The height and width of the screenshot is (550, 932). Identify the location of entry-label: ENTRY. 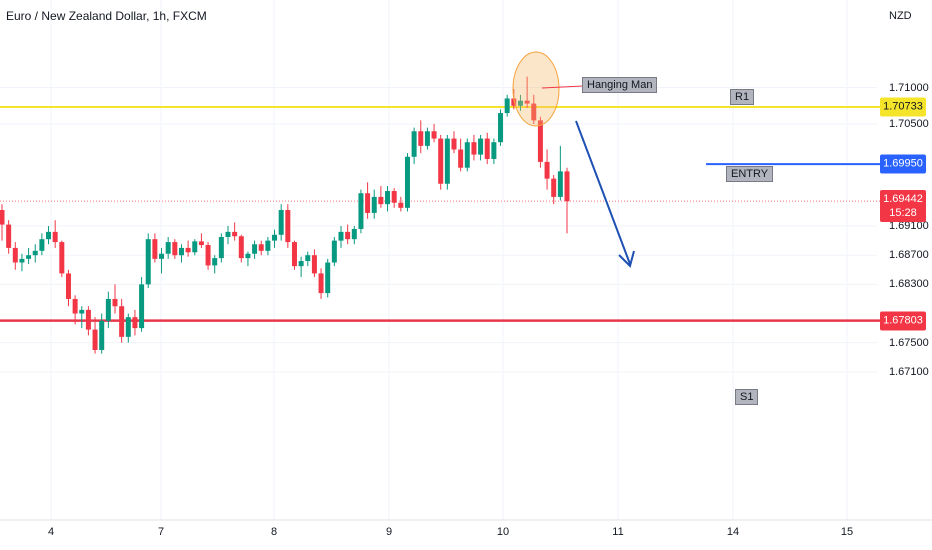
(750, 174).